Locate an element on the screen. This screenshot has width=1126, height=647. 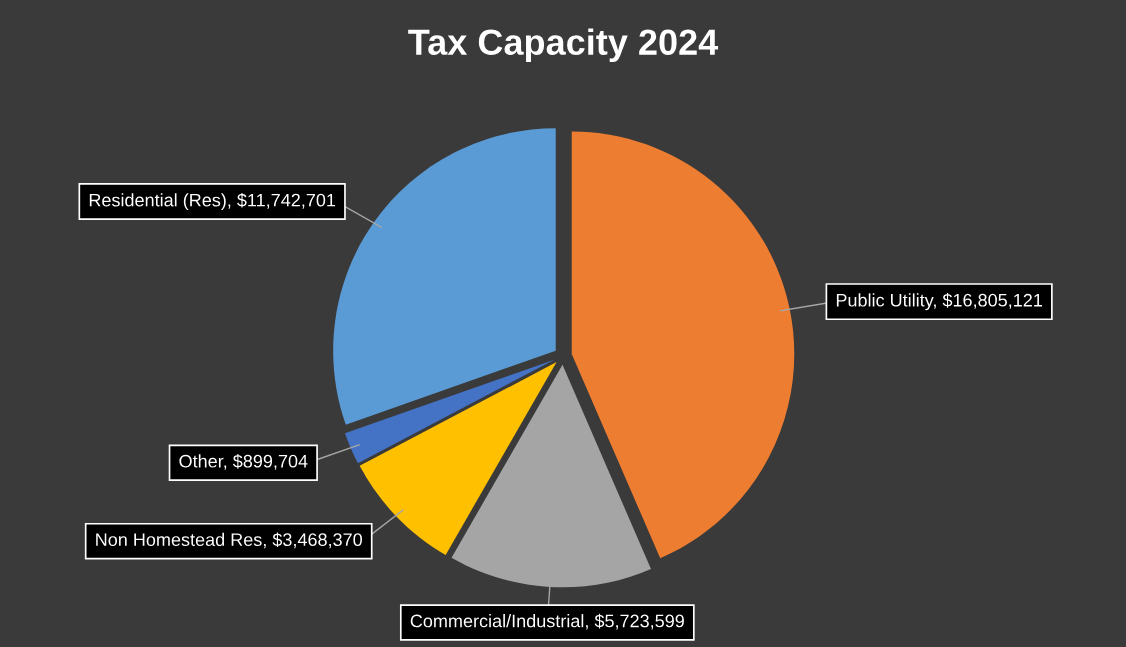
slice-label: Non Homestead Res, $3,468,370 is located at coordinates (229, 540).